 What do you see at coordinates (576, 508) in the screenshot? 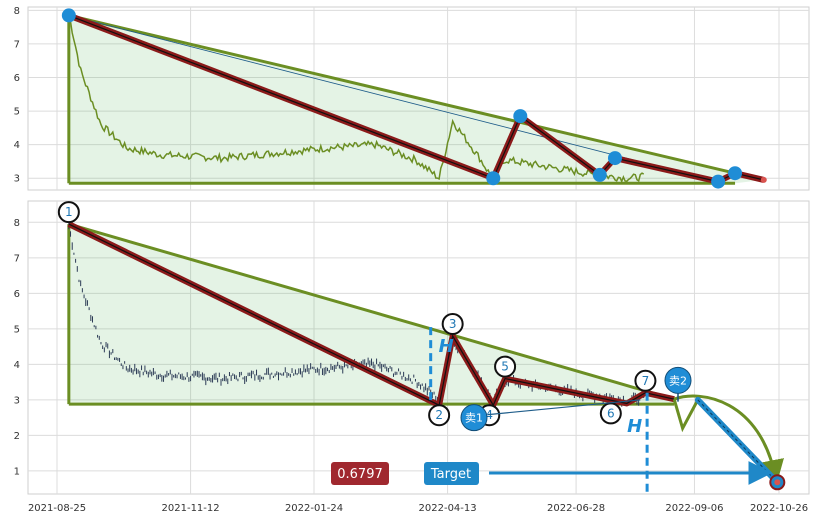
I see `xtick-label: 2022-06-28` at bounding box center [576, 508].